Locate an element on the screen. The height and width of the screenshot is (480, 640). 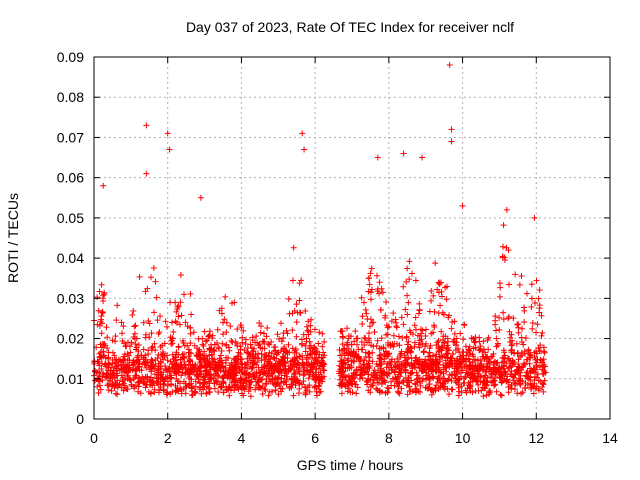
x-tick-label: 0 is located at coordinates (94, 438).